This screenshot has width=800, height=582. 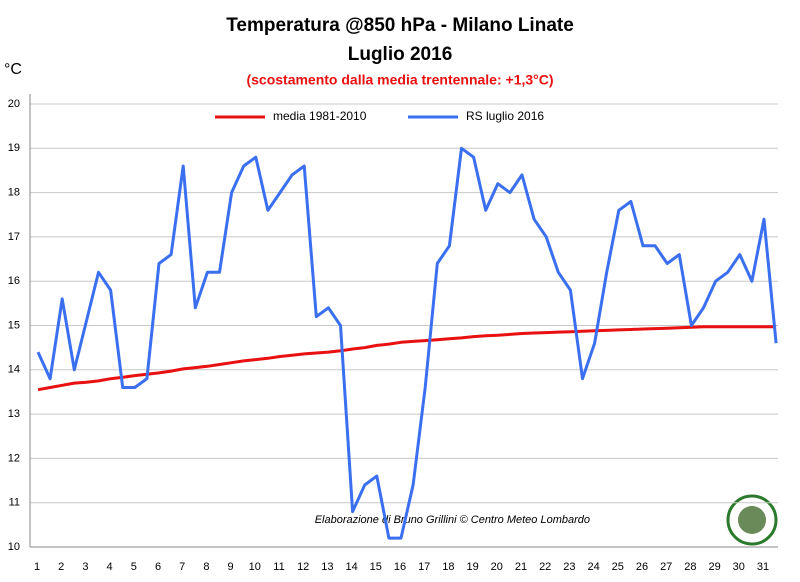 I want to click on x-tick-label: 6, so click(x=158, y=567).